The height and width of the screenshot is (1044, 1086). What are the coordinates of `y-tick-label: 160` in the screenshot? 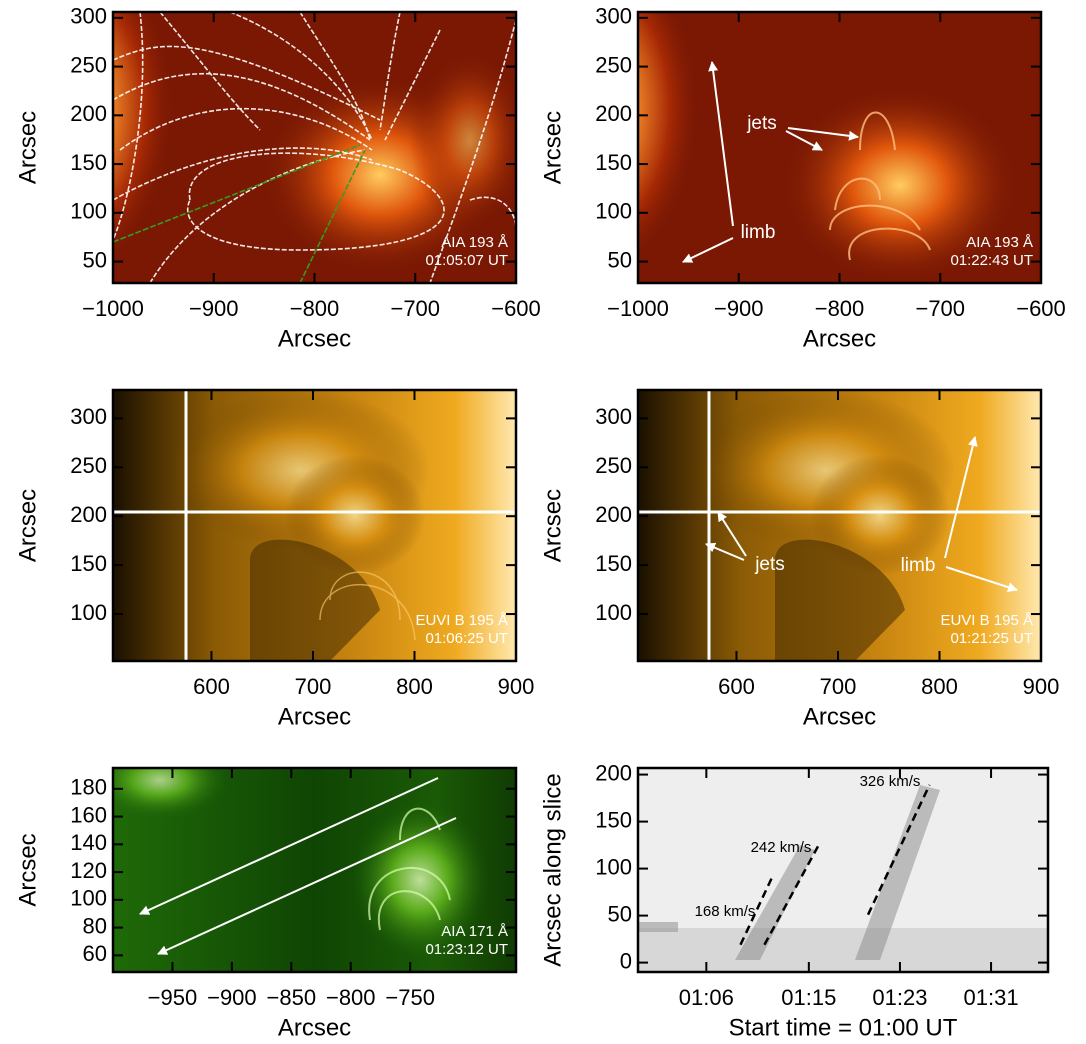 It's located at (88, 814).